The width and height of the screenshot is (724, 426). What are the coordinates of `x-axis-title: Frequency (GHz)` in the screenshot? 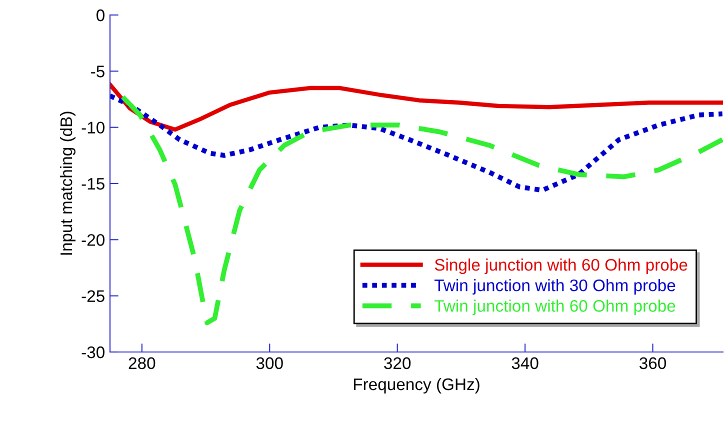 It's located at (417, 386).